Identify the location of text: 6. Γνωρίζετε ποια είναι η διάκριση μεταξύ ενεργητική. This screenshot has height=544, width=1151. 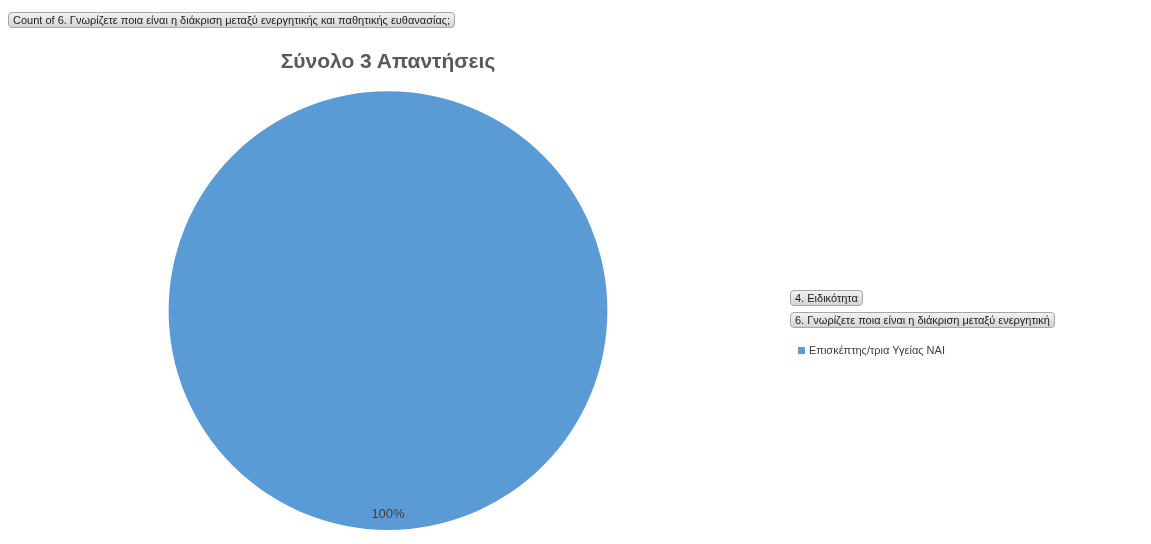
(922, 320).